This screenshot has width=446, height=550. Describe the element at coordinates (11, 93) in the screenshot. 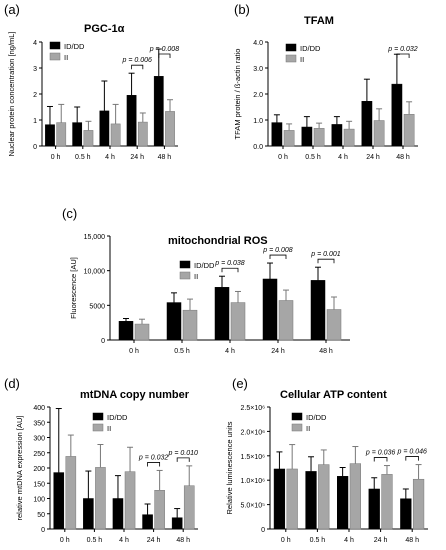

I see `y-axis-label: Nuclear protein concentration [ng/mL]` at that location.